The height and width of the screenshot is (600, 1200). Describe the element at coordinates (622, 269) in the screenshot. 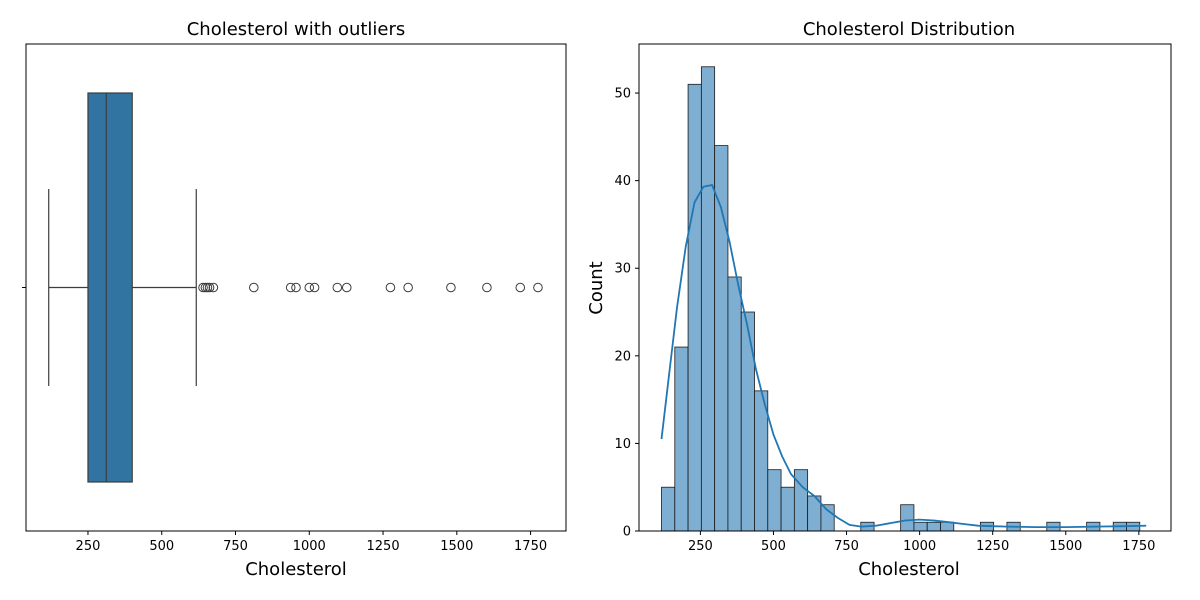

I see `histogram-y-tick-label: 30` at that location.